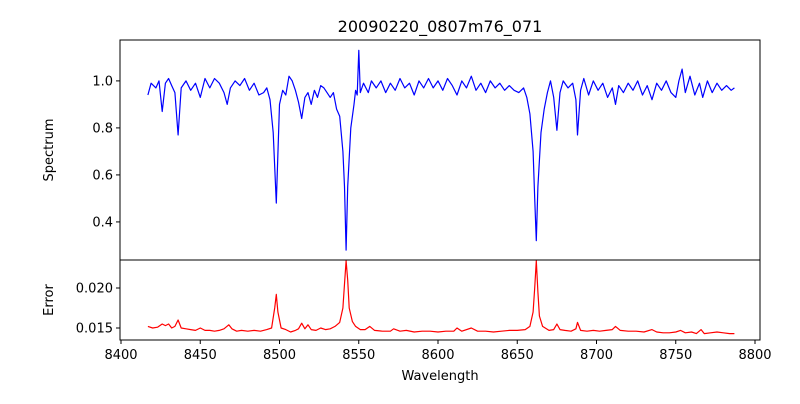 The image size is (800, 404). I want to click on spectrum-ytick-label: 1.0, so click(102, 81).